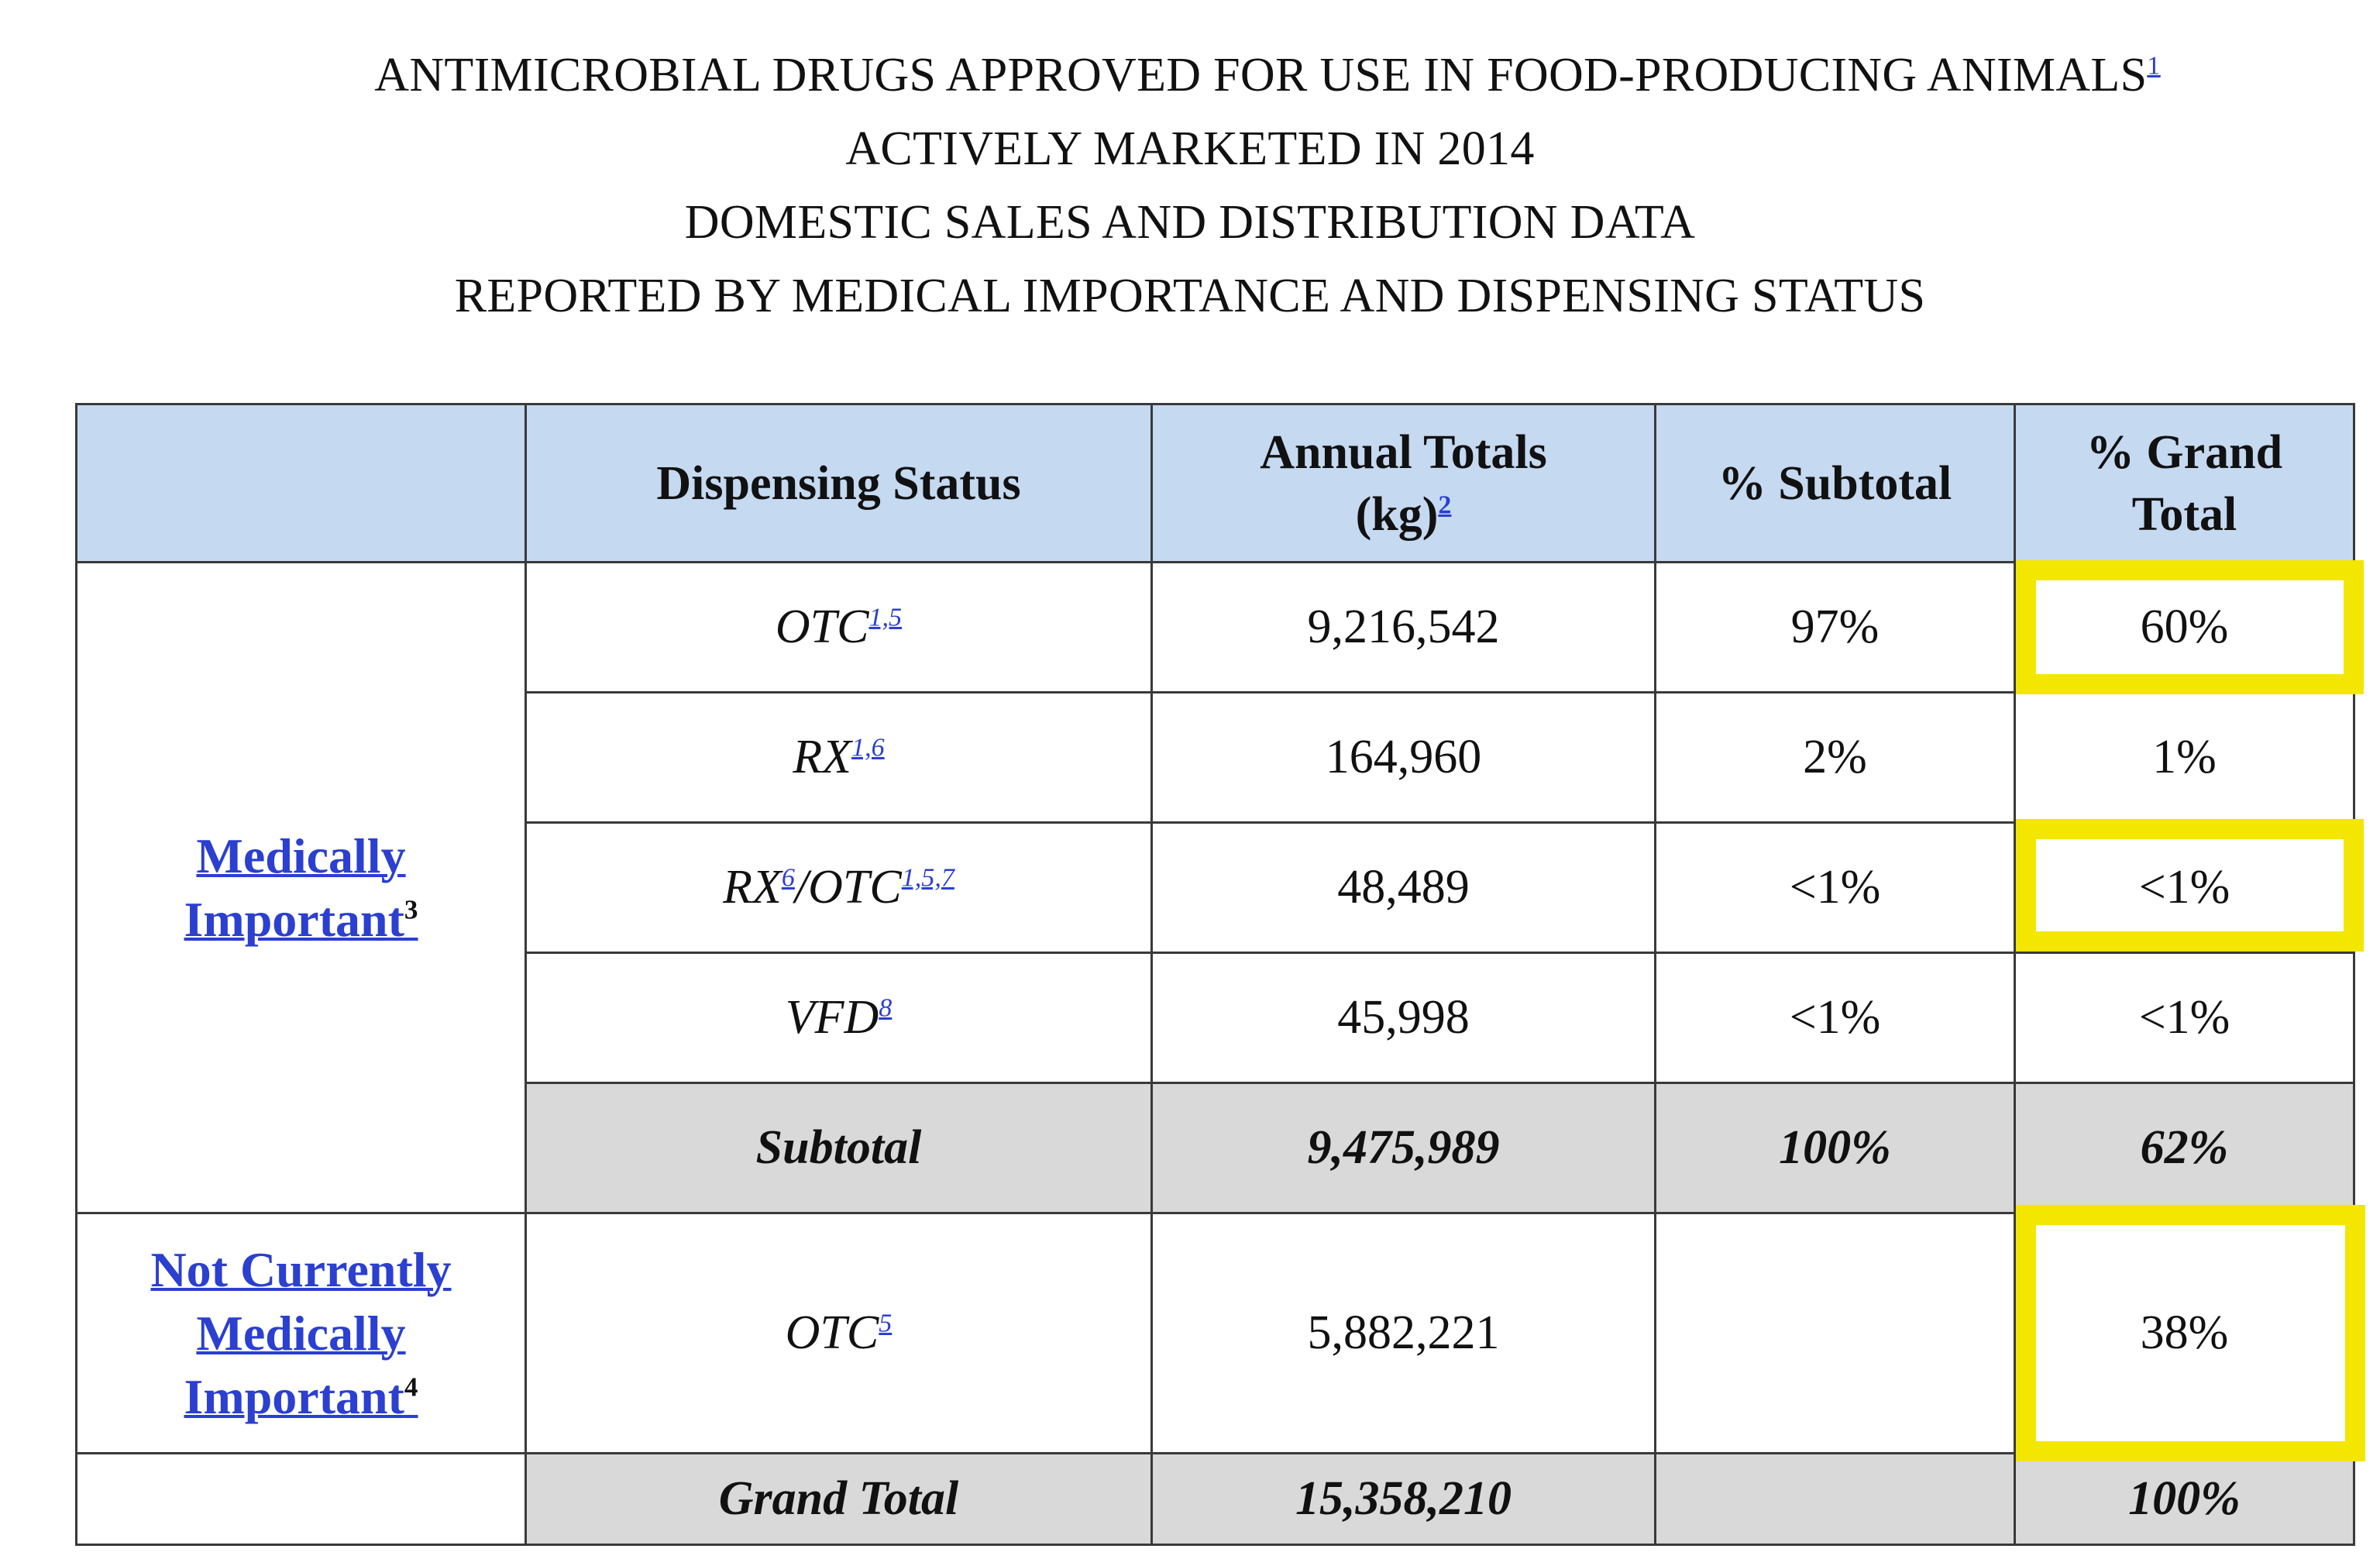  What do you see at coordinates (2184, 1499) in the screenshot?
I see `grand-total-pct-grand: 100%` at bounding box center [2184, 1499].